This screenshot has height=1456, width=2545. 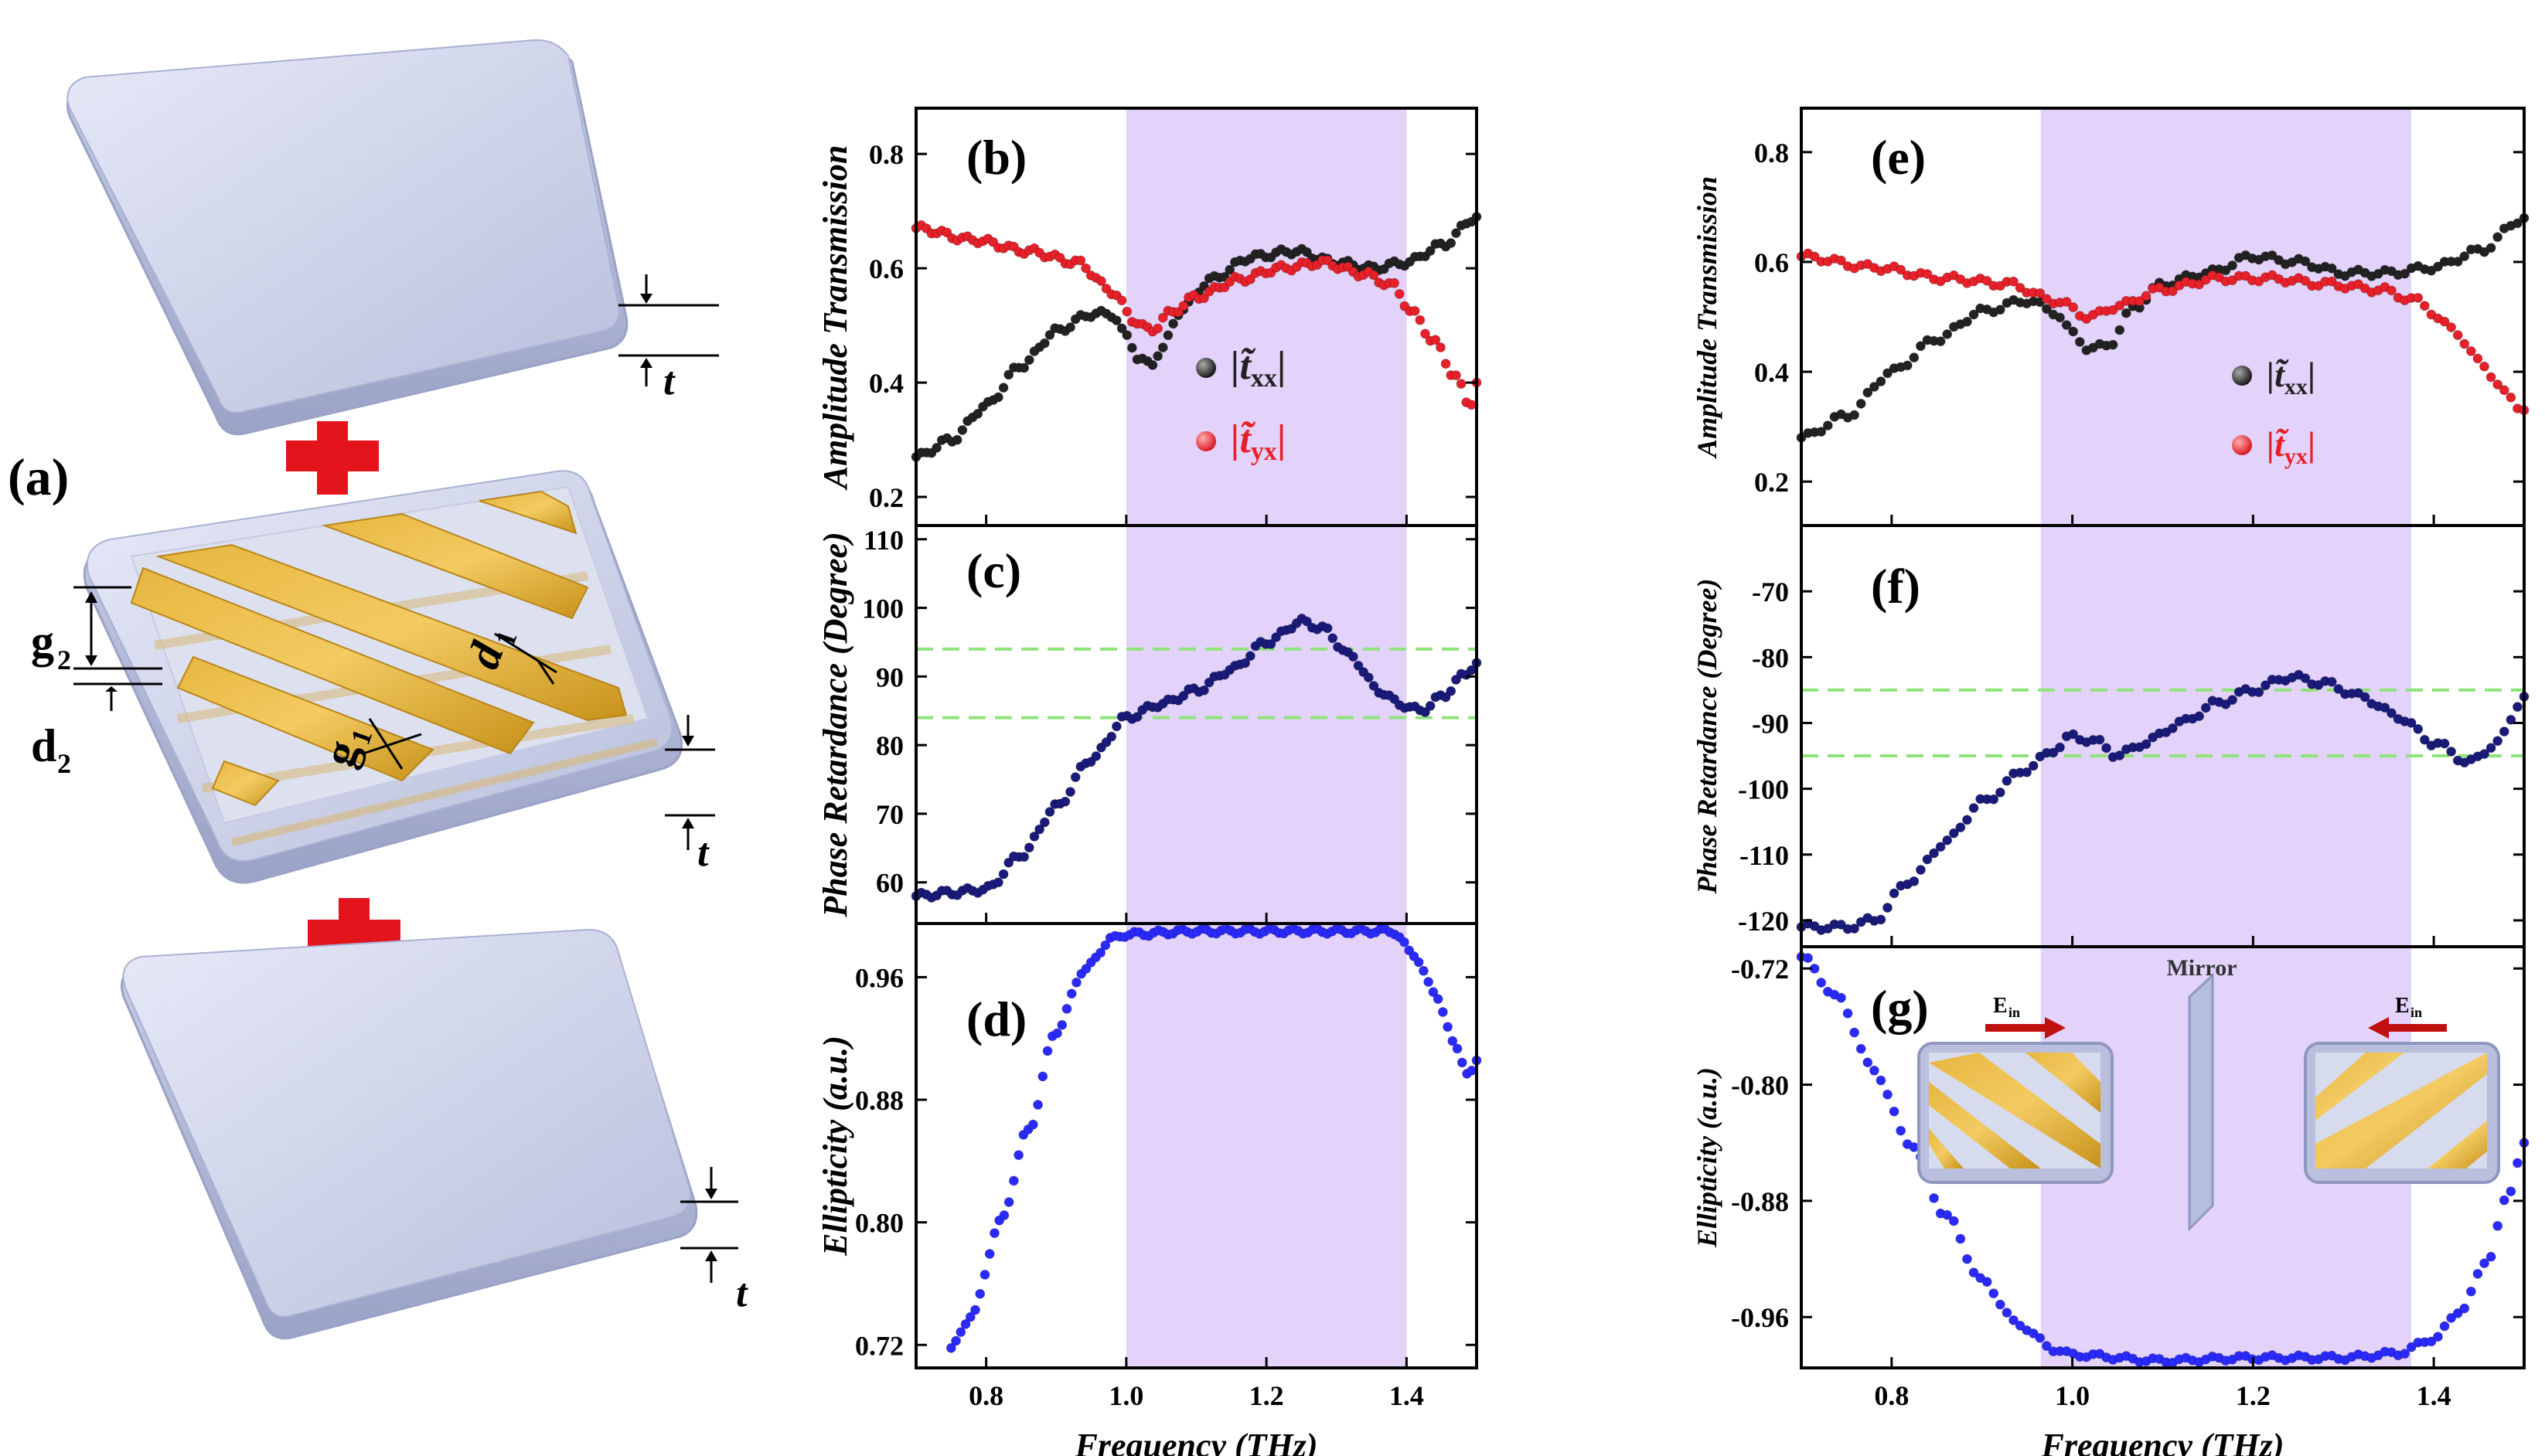 I want to click on mirror-icon: Mirror, so click(x=2201, y=1094).